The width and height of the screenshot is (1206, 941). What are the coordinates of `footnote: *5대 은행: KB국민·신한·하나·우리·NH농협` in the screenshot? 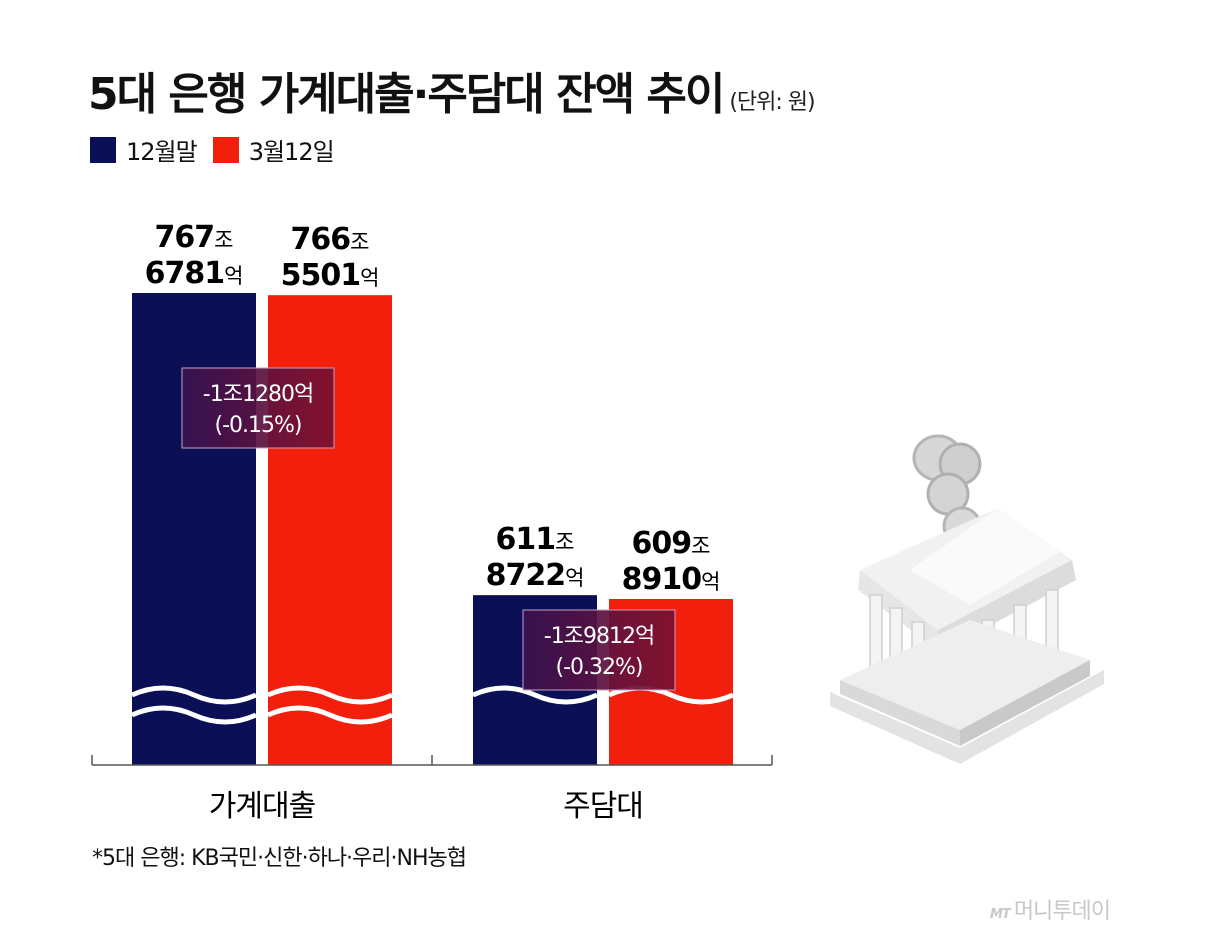 It's located at (279, 858).